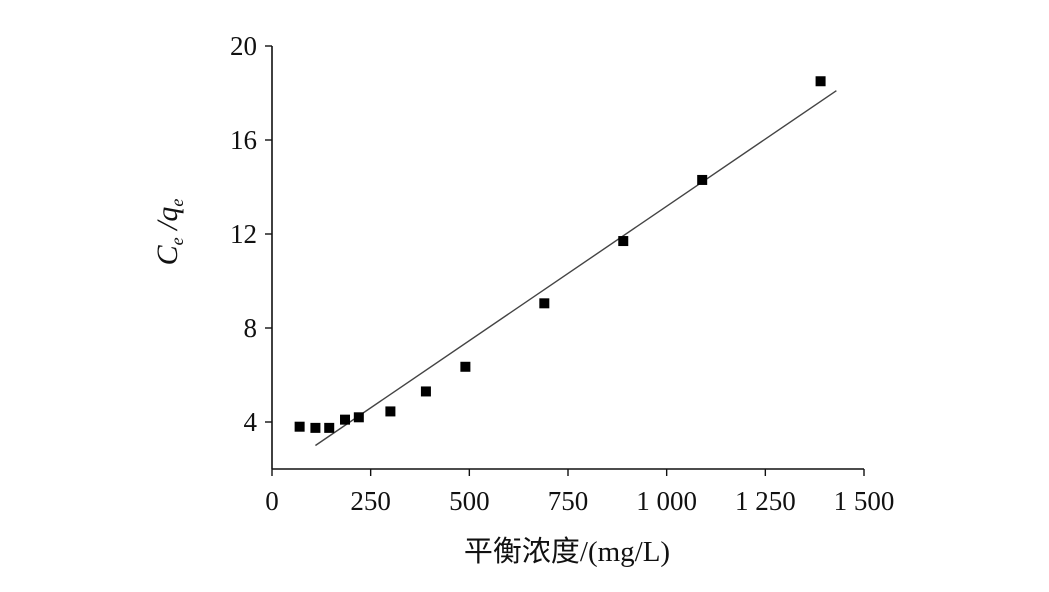 This screenshot has width=1049, height=592. I want to click on y-tick-label: 16, so click(243, 140).